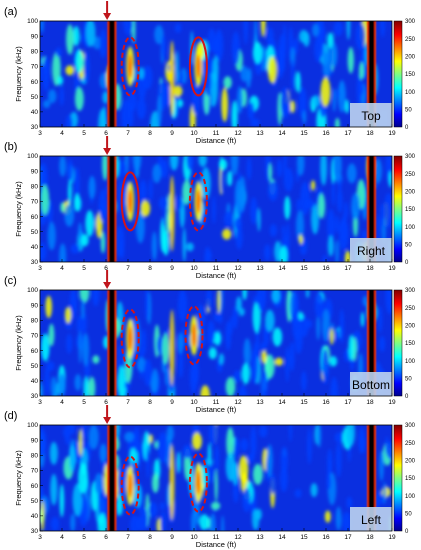 The image size is (421, 550). What do you see at coordinates (216, 275) in the screenshot?
I see `x-axis-label: Distance (ft)` at bounding box center [216, 275].